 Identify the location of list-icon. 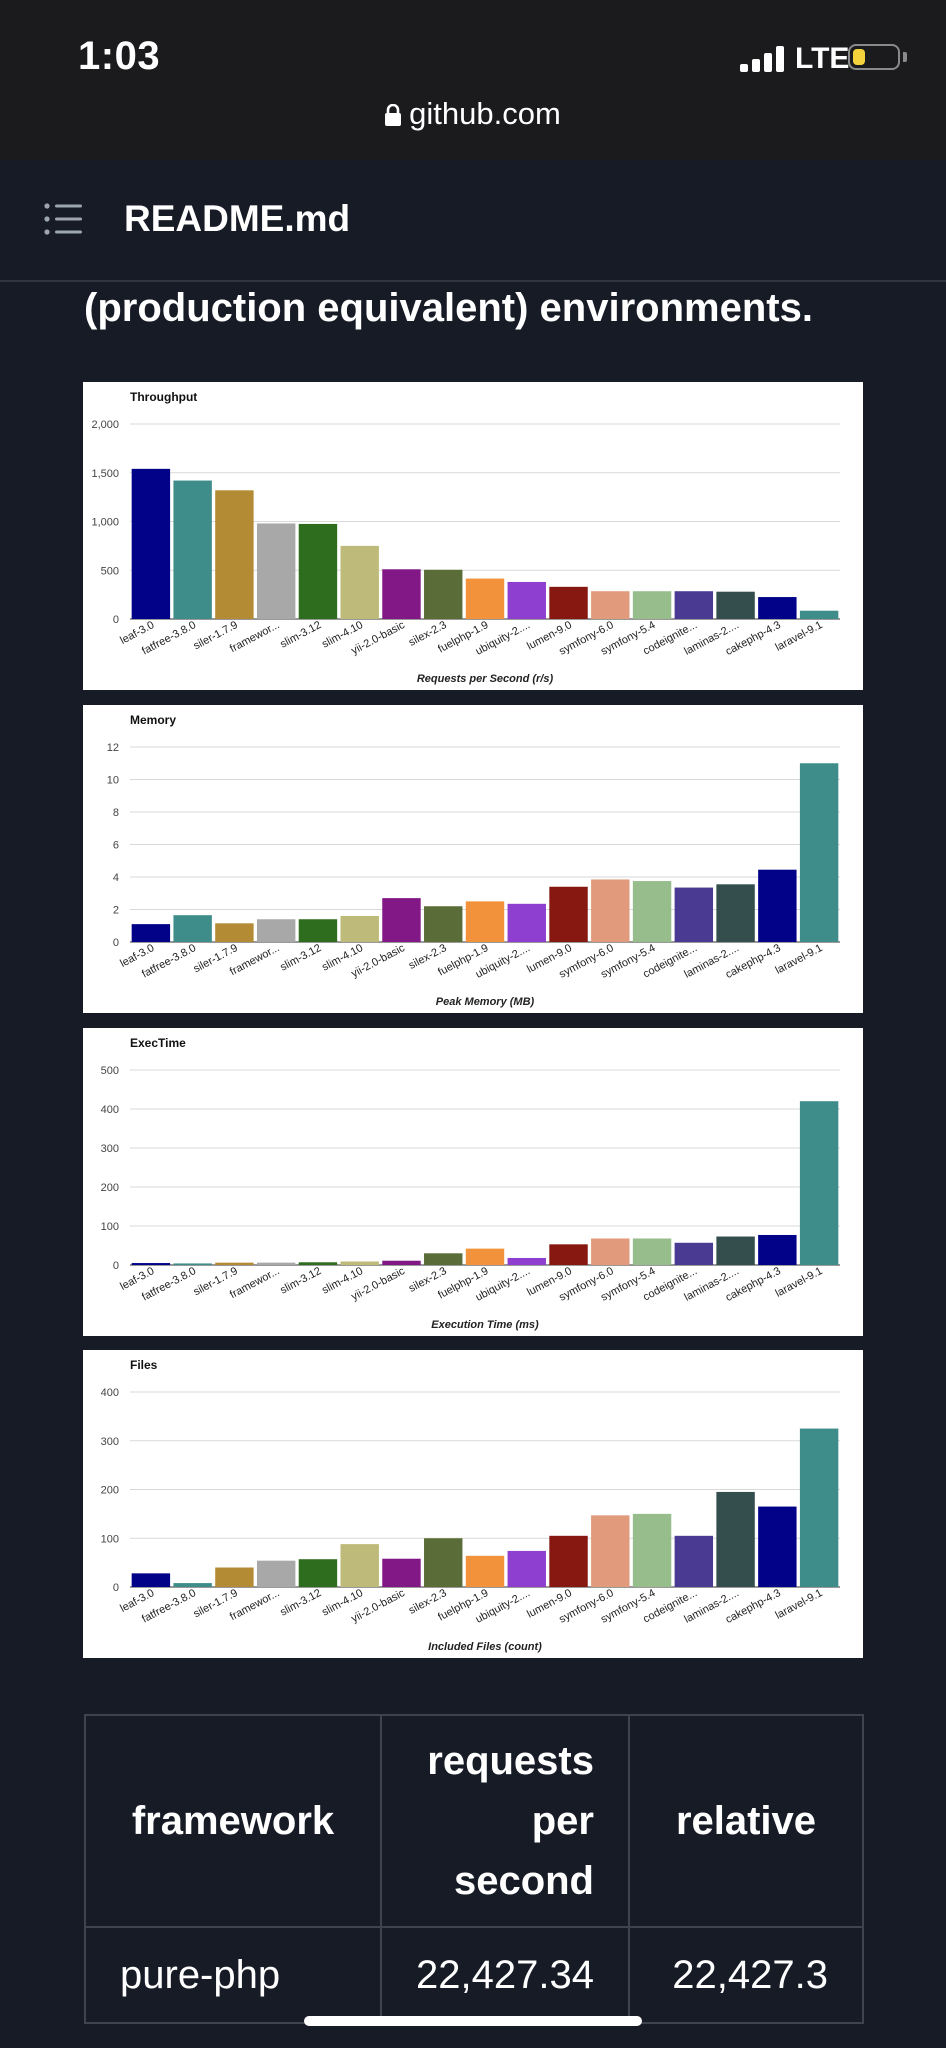
(63, 219).